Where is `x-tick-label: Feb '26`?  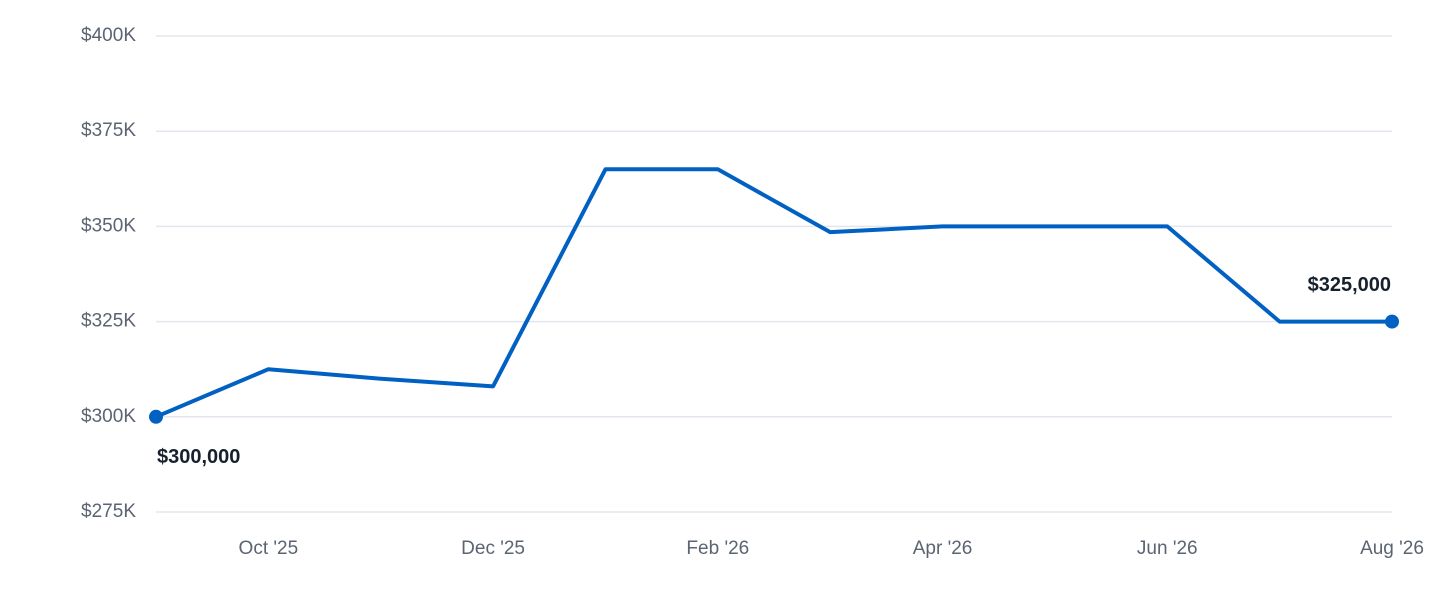
x-tick-label: Feb '26 is located at coordinates (717, 548).